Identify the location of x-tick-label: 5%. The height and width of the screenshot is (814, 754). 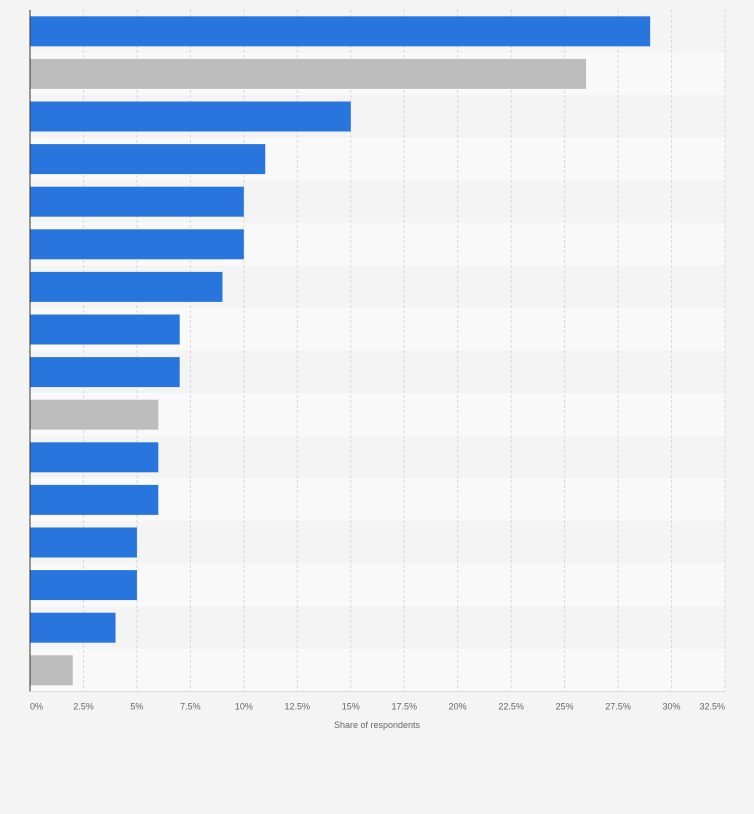
(136, 707).